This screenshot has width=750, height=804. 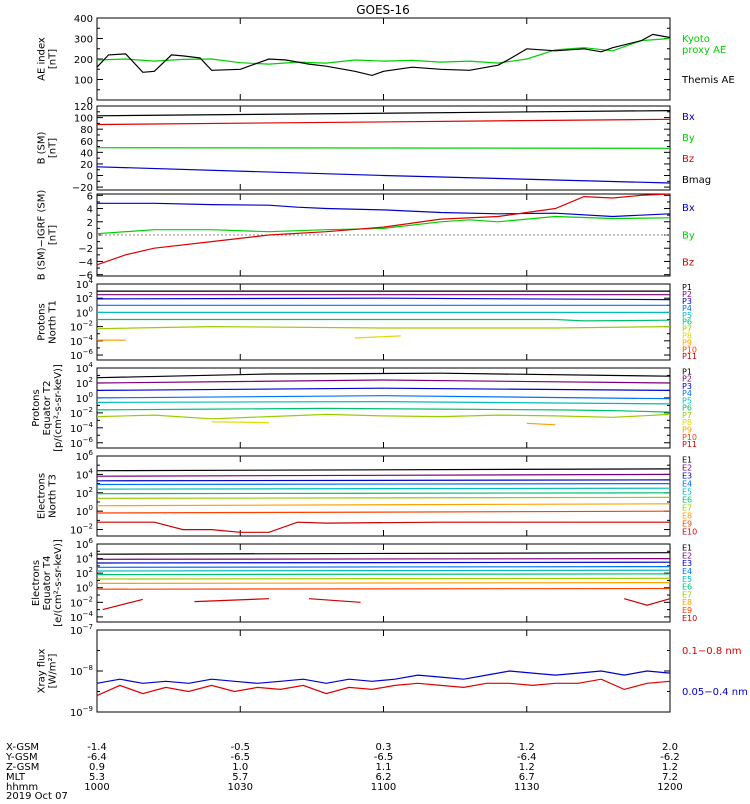 I want to click on x-axis-value: 1030, so click(x=240, y=787).